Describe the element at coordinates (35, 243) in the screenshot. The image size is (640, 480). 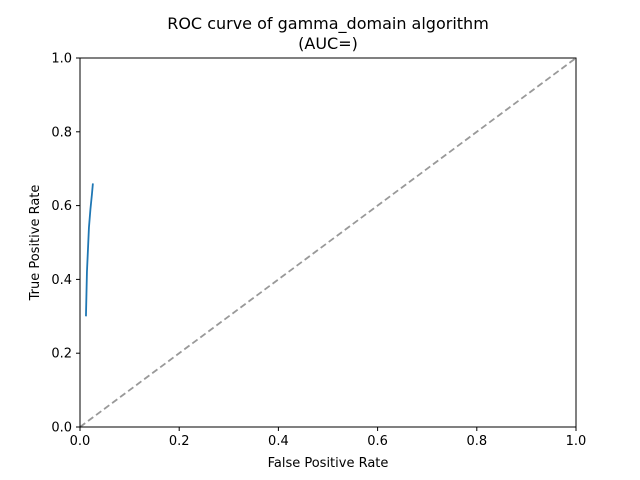
I see `y-axis-label: True Positive Rate` at that location.